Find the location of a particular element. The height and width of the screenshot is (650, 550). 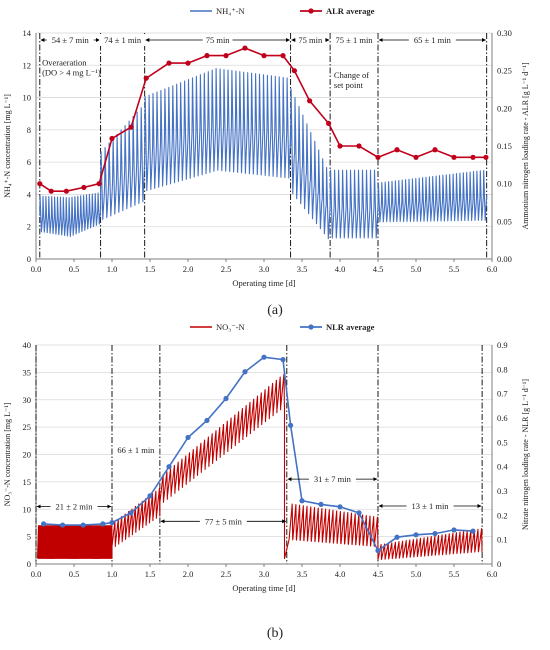

y-axis-left-title: NH₄⁺-N concentration [mg L⁻¹] is located at coordinates (7, 146).